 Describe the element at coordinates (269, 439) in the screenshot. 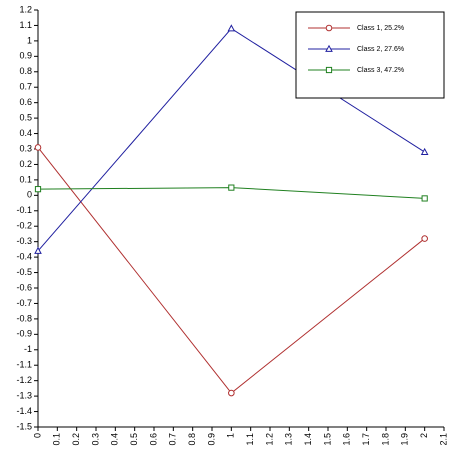

I see `x-tick-label: 1.2` at that location.